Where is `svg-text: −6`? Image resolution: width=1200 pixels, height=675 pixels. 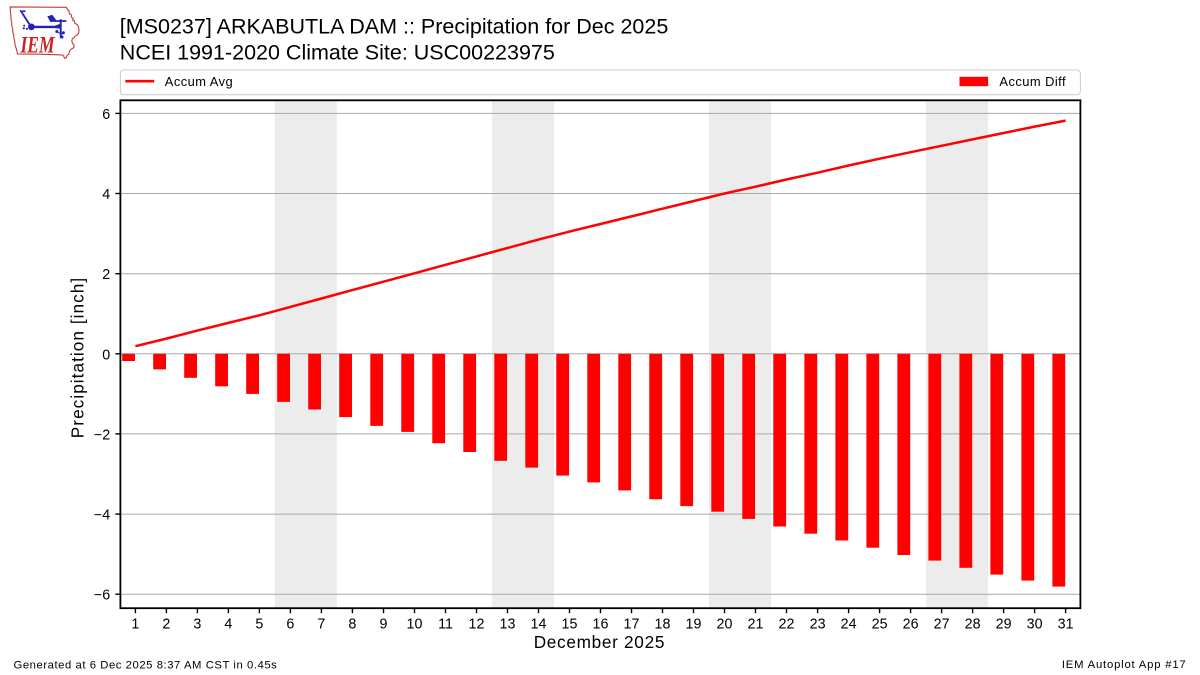
svg-text: −6 is located at coordinates (102, 596).